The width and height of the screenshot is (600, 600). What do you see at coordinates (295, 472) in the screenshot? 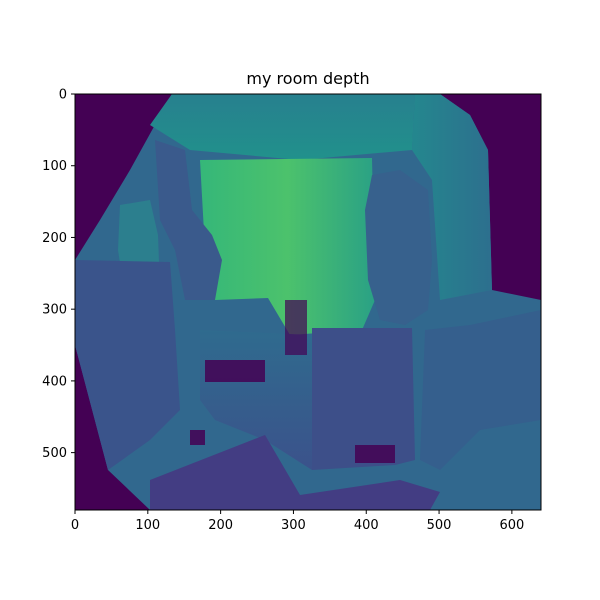
I see `foreground-region` at bounding box center [295, 472].